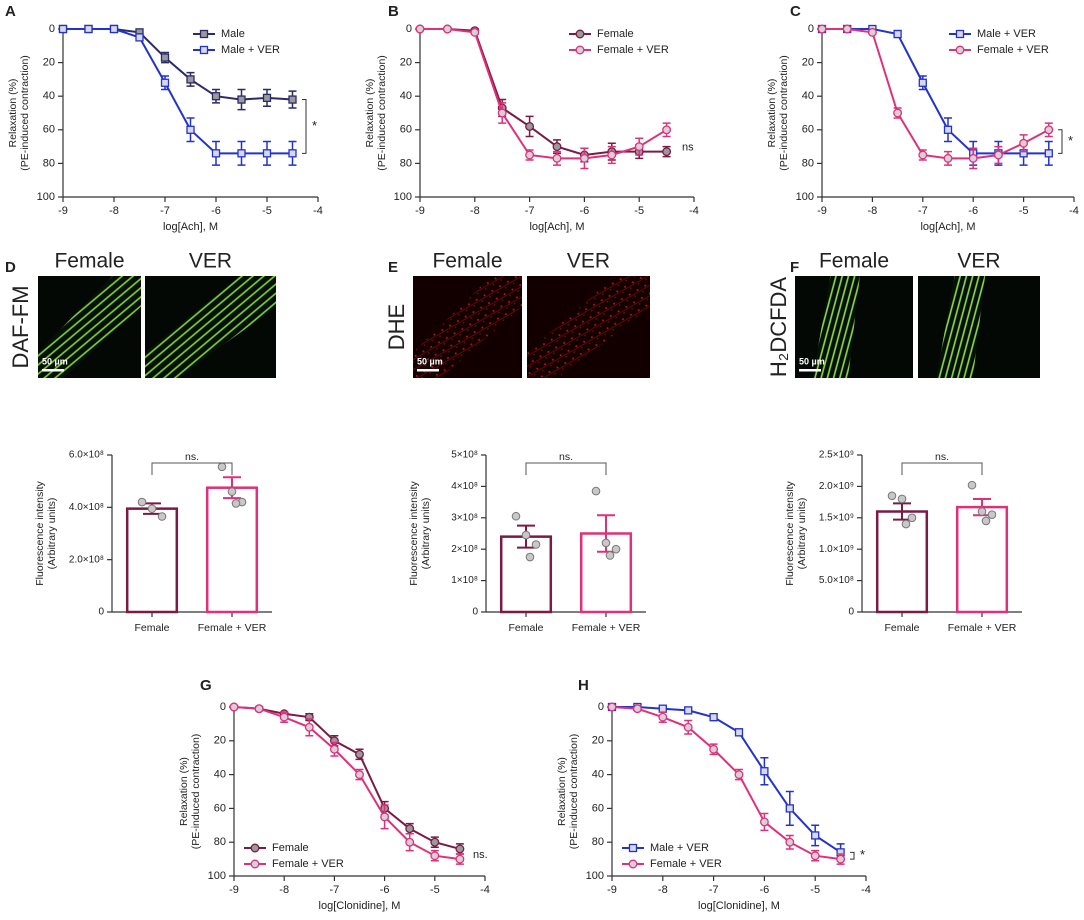 The width and height of the screenshot is (1084, 920). What do you see at coordinates (836, 549) in the screenshot?
I see `y-tick-label: 1.0×10⁹` at bounding box center [836, 549].